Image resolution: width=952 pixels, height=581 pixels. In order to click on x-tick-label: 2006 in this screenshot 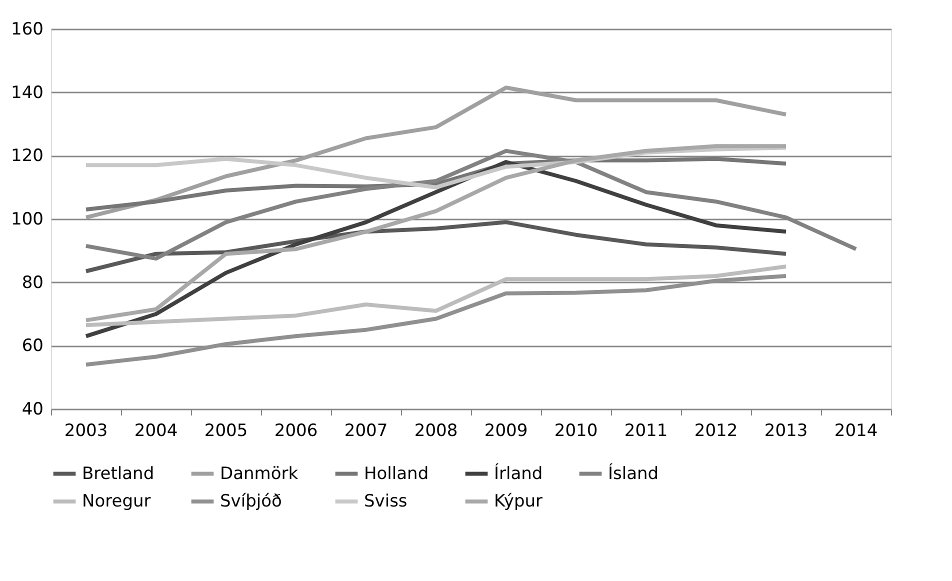, I will do `click(296, 431)`.